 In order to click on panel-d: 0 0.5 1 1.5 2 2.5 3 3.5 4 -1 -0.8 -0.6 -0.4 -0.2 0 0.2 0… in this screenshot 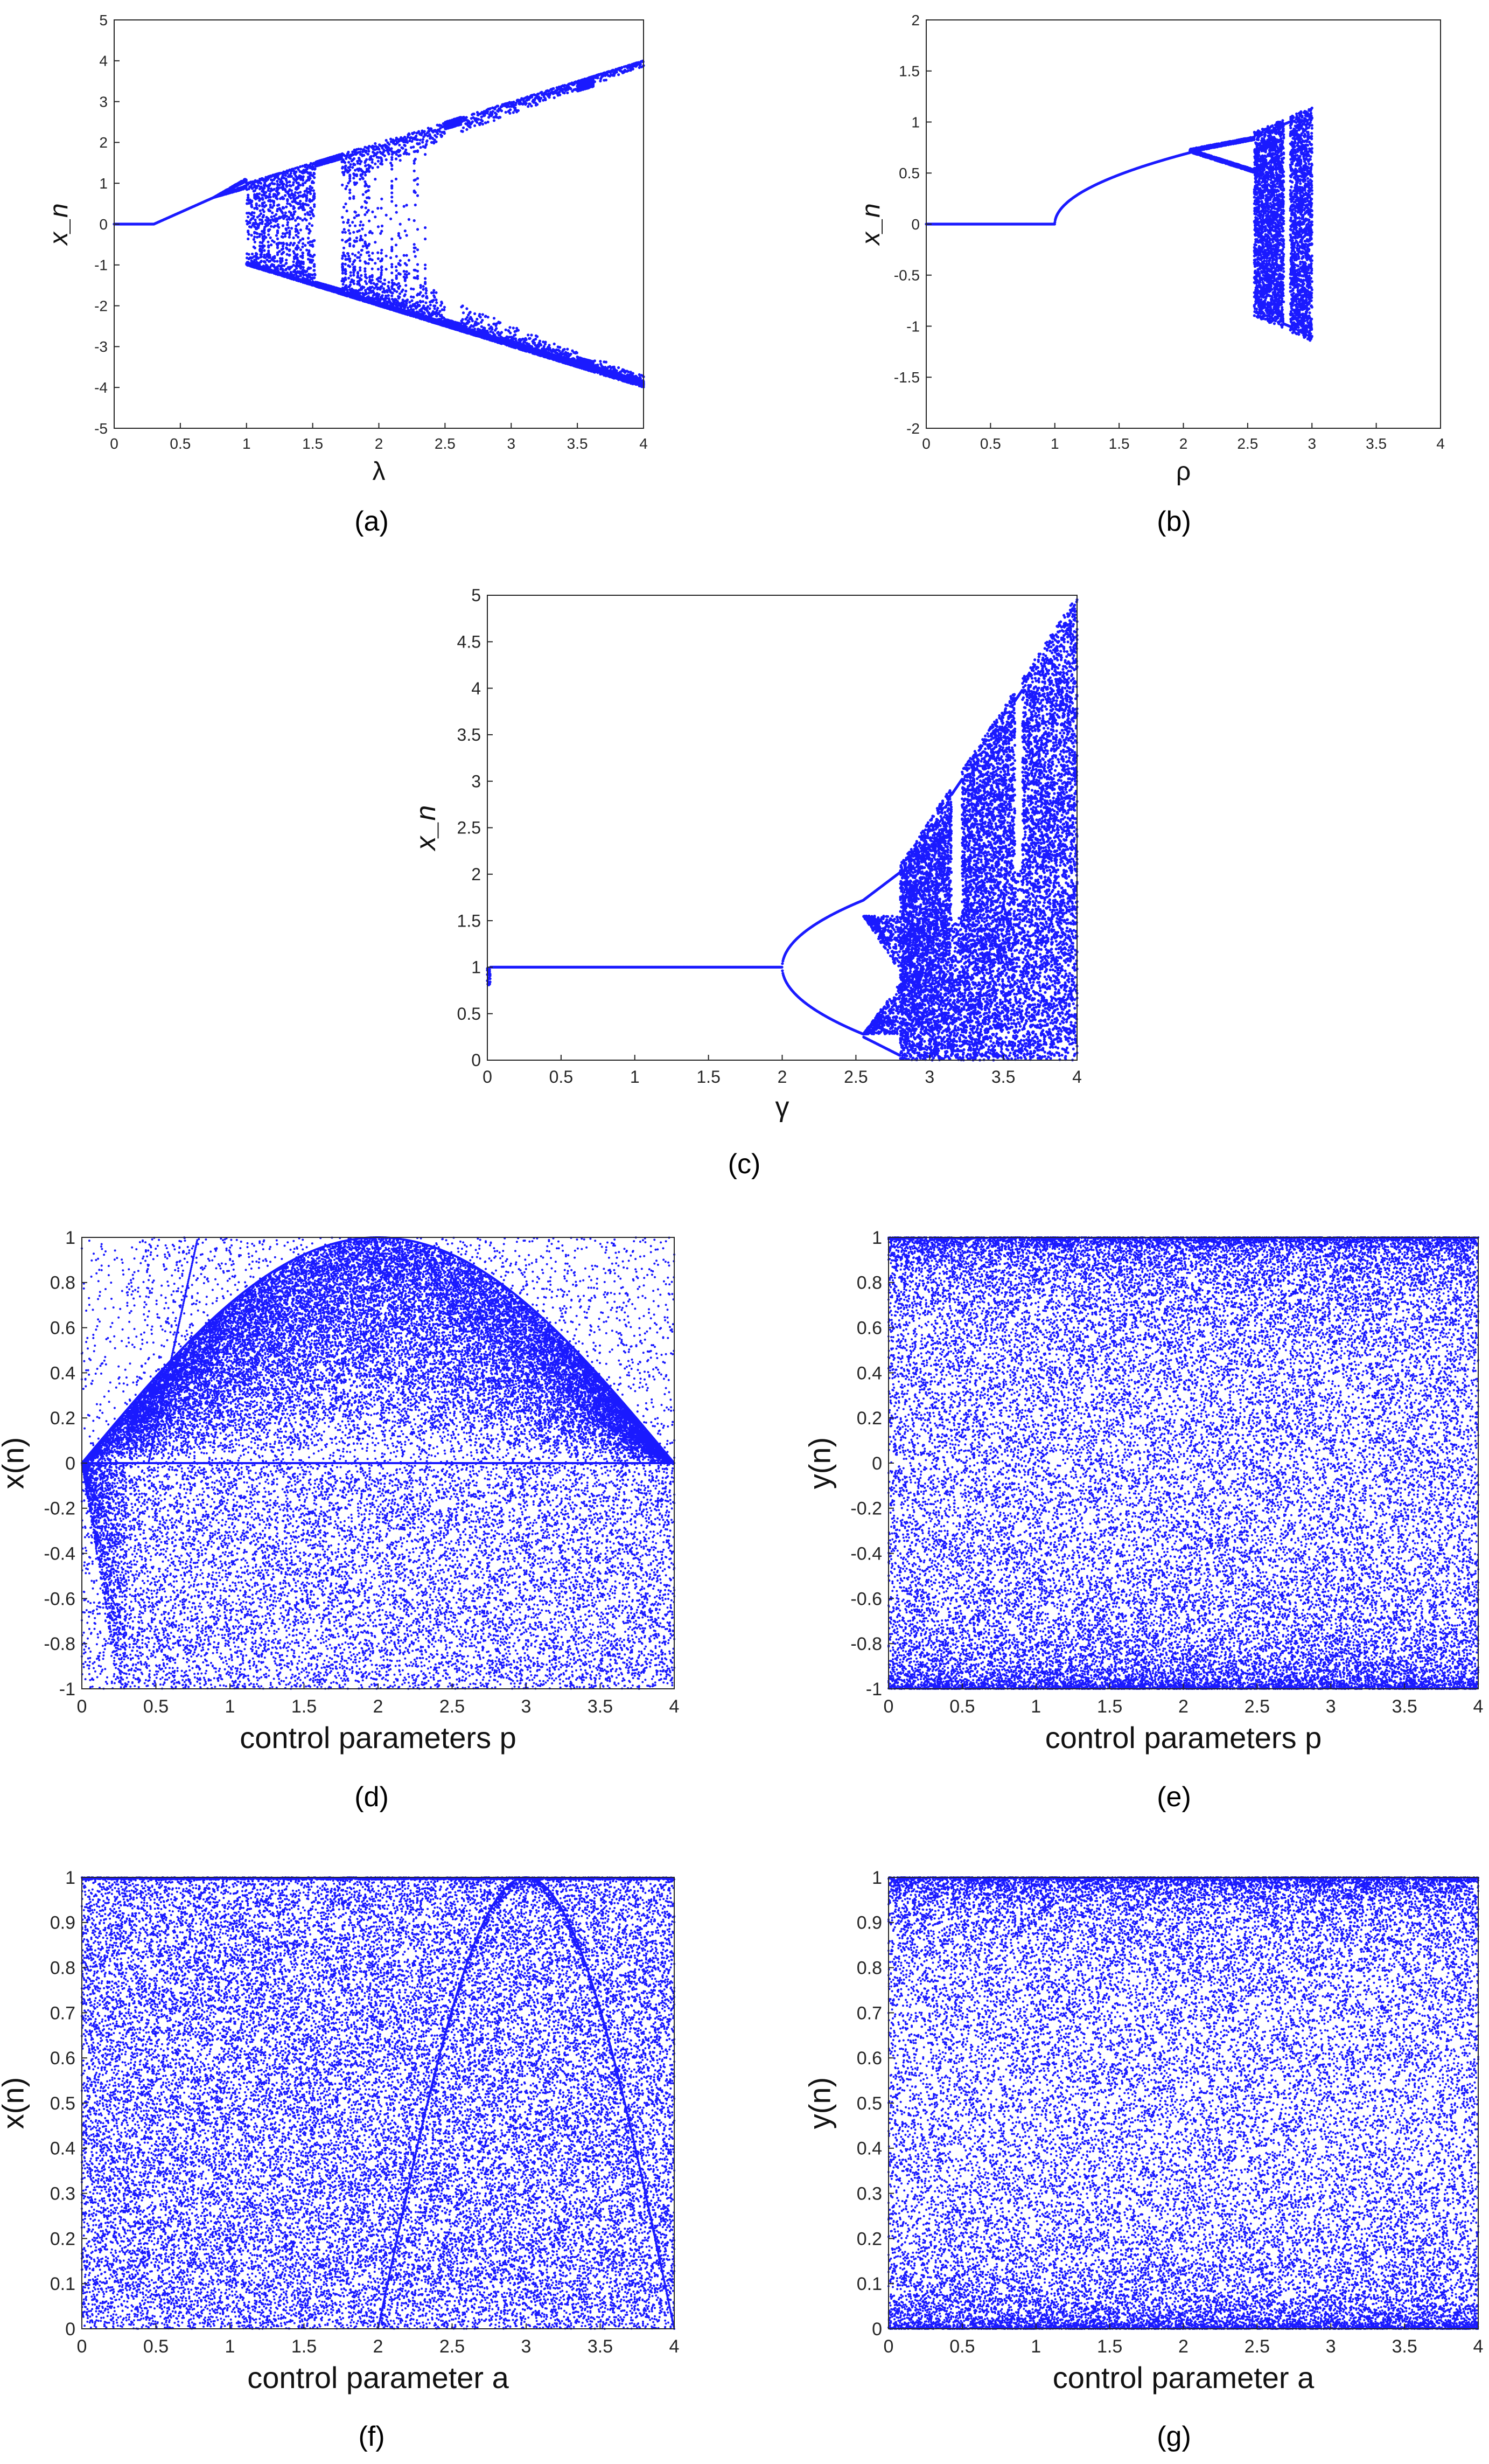, I will do `click(339, 1491)`.